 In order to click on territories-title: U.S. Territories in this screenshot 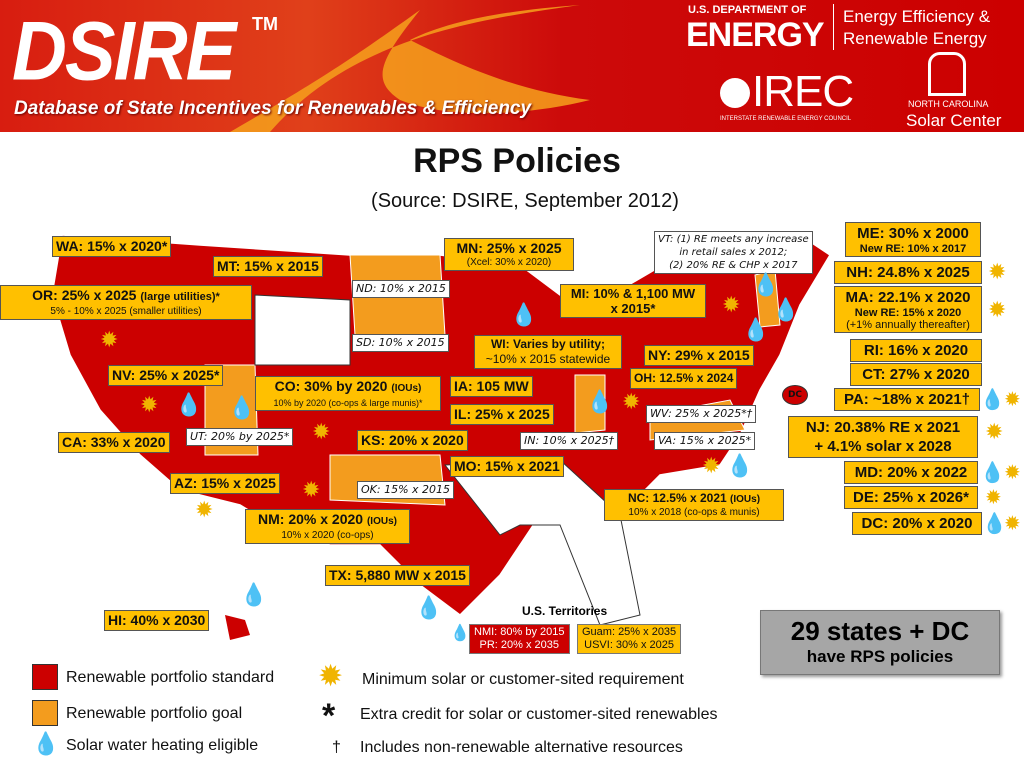, I will do `click(565, 611)`.